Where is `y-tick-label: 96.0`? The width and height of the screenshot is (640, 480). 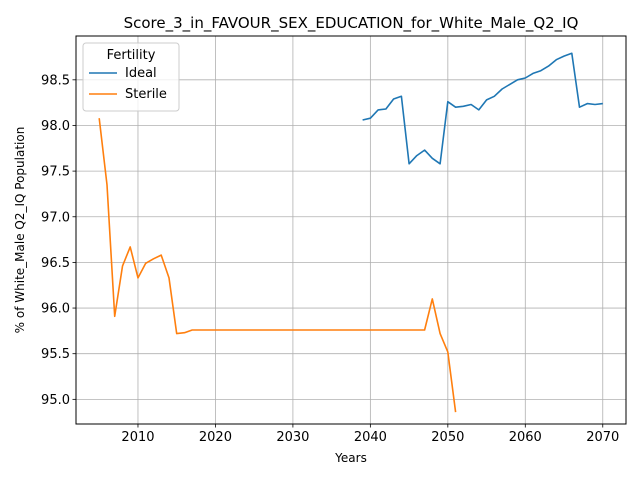
y-tick-label: 96.0 is located at coordinates (55, 309).